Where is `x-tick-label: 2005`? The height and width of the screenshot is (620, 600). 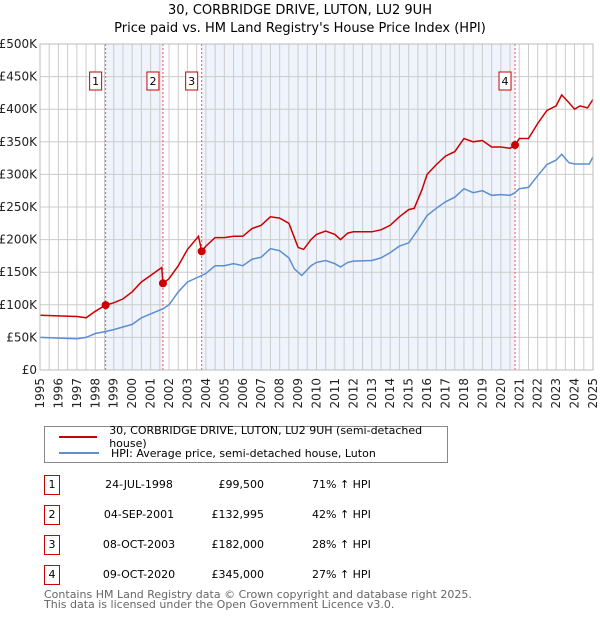
x-tick-label: 2005 is located at coordinates (224, 393).